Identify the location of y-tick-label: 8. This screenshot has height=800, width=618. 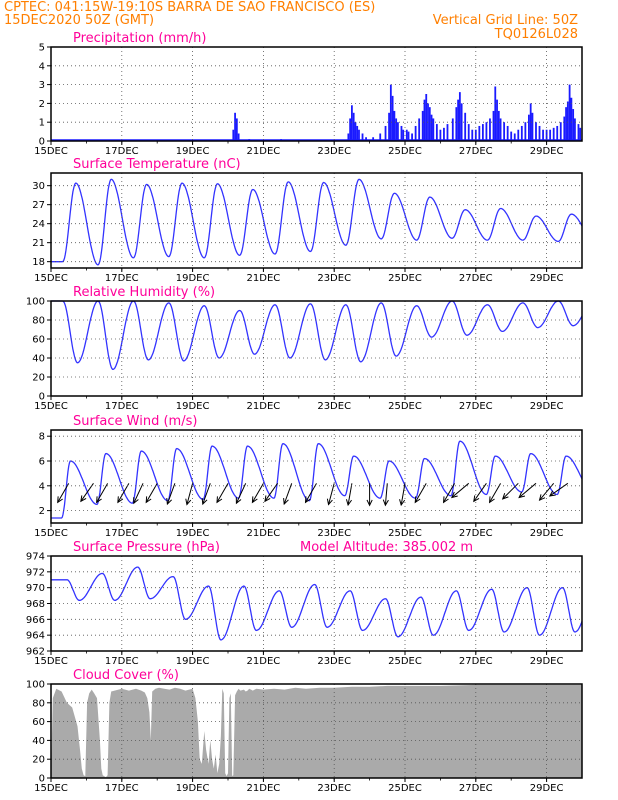
(42, 437).